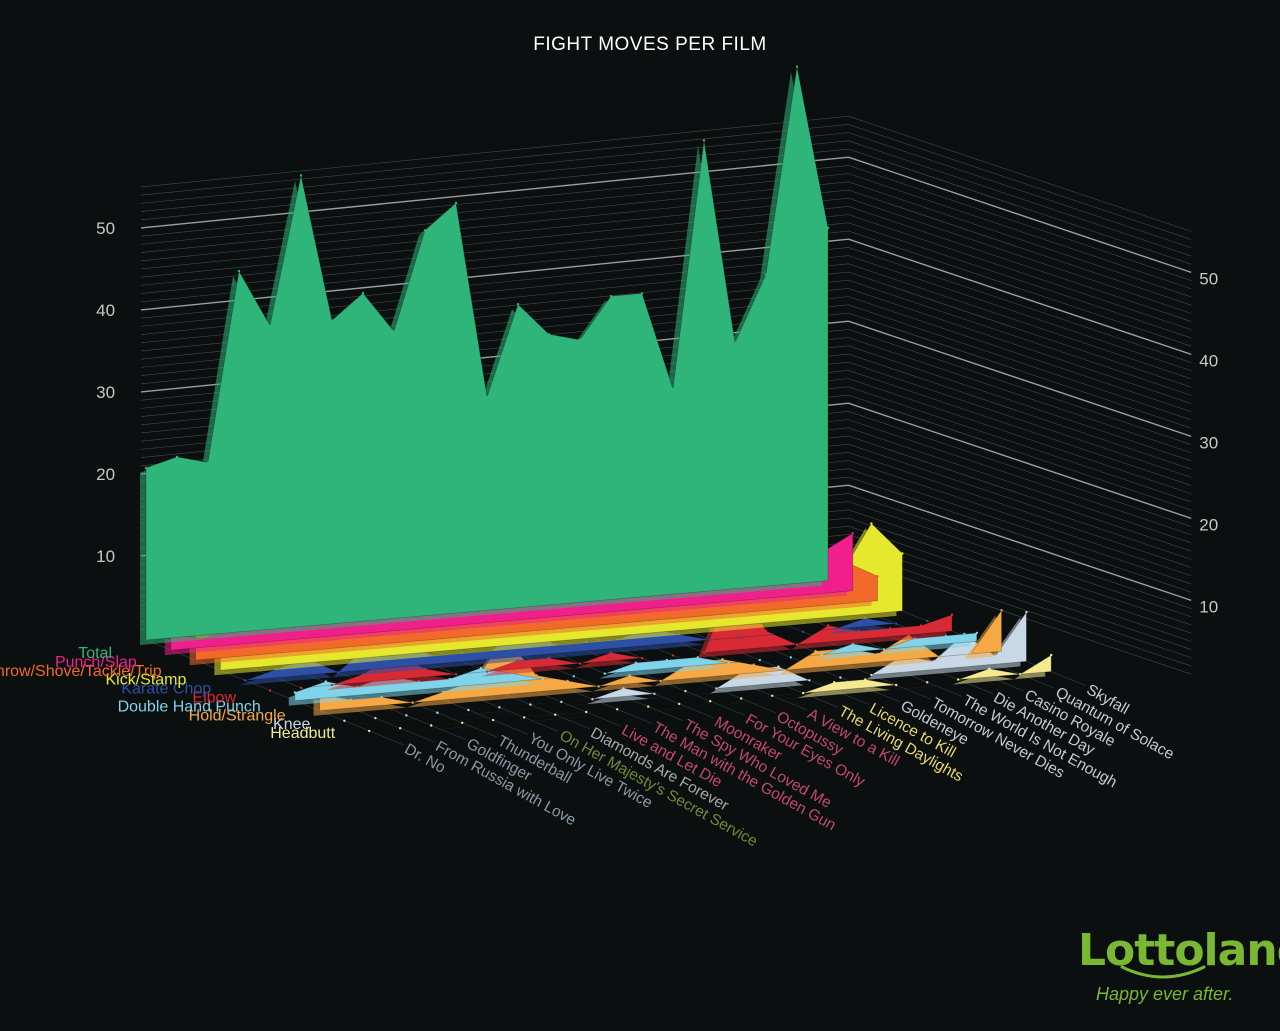  I want to click on chart-title: FIGHT MOVES PER FILM, so click(650, 44).